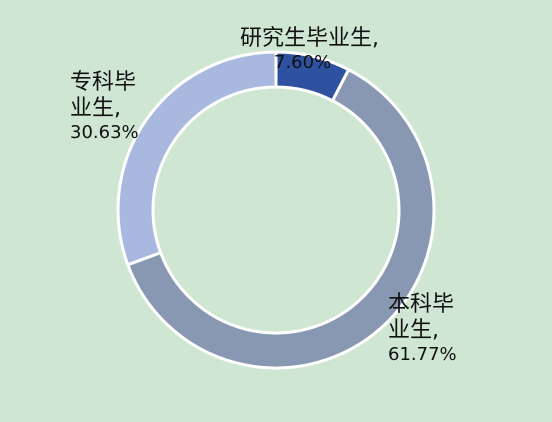 The height and width of the screenshot is (422, 552). Describe the element at coordinates (422, 354) in the screenshot. I see `label-bachelor-percent: 61.77%` at that location.